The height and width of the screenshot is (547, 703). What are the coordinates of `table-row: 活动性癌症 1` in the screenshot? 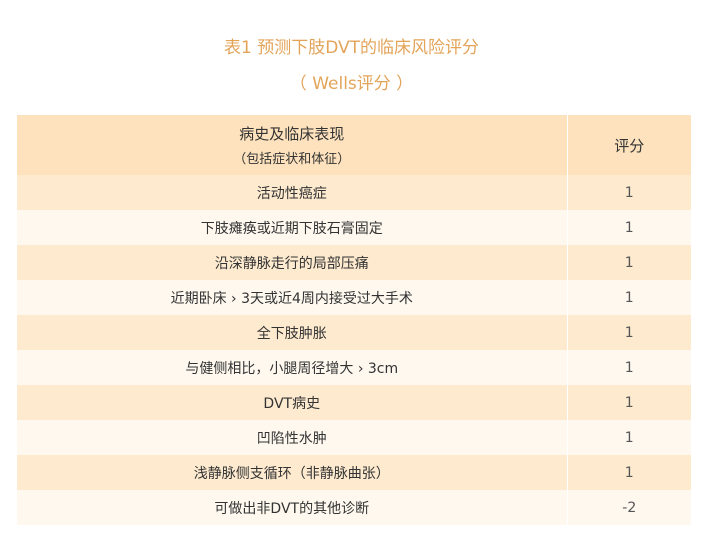 It's located at (354, 192).